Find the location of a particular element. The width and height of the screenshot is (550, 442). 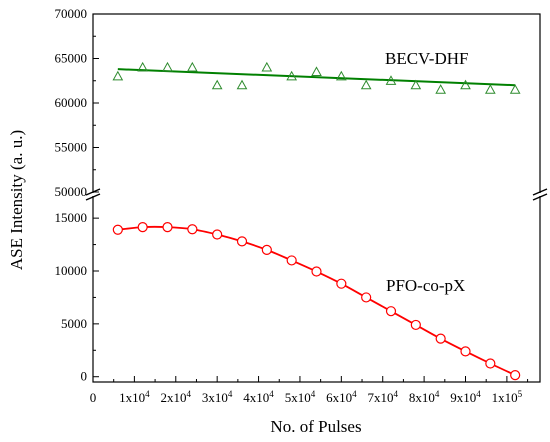

x-axis-title: No. of Pulses is located at coordinates (315, 426).